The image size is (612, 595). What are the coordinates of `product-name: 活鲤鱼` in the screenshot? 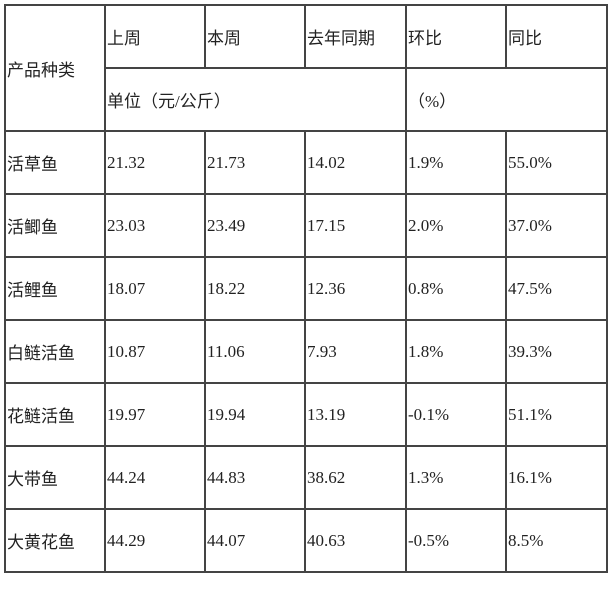 It's located at (55, 288).